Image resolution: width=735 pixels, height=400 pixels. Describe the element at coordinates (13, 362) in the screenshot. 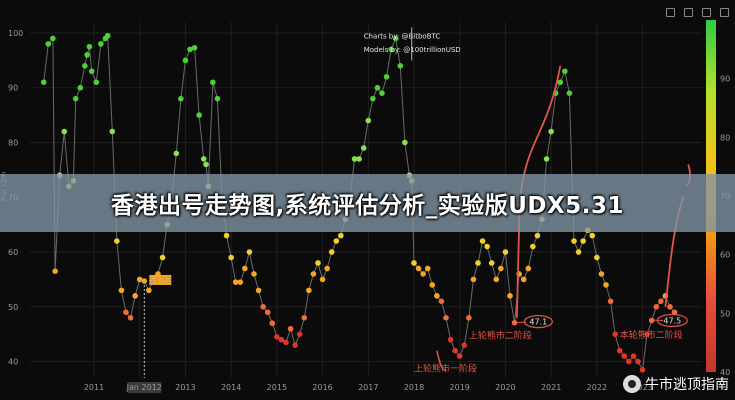

I see `y-tick-label: 40` at that location.